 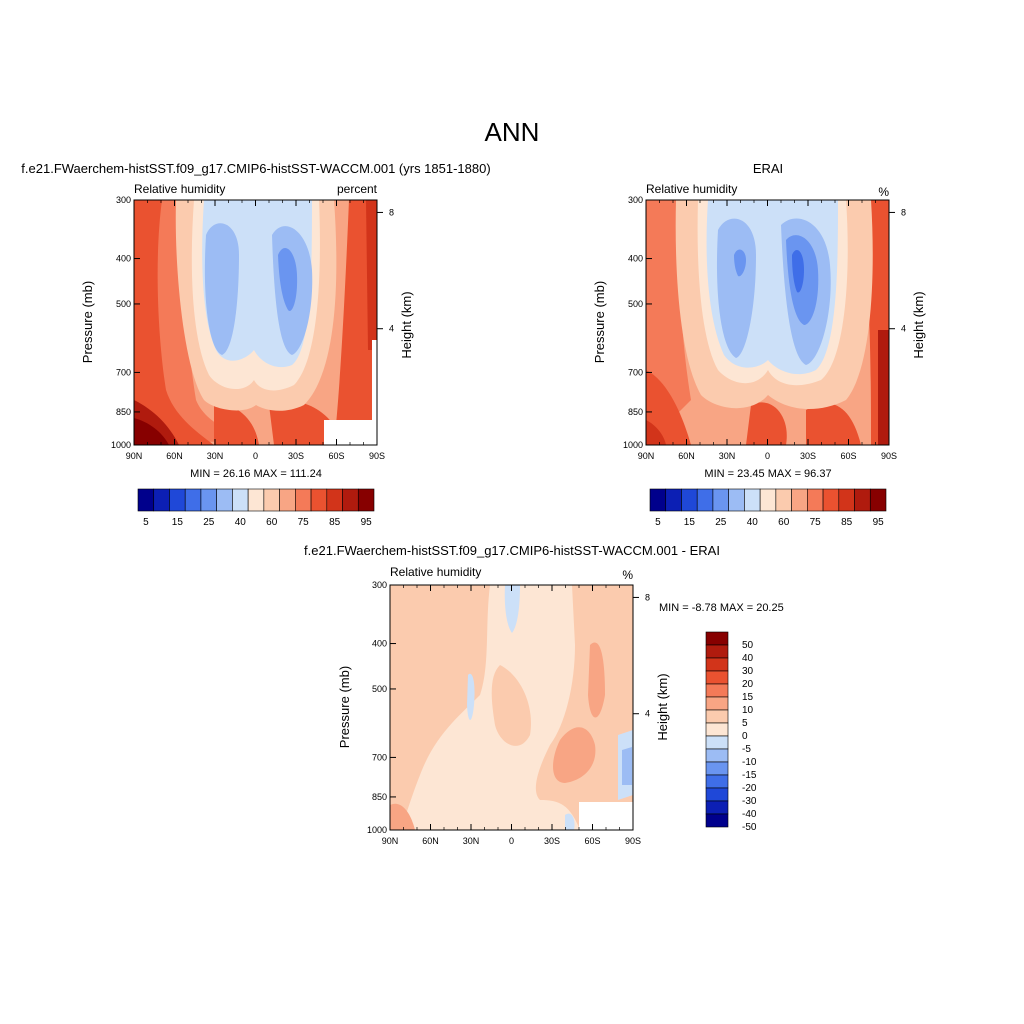 What do you see at coordinates (512, 132) in the screenshot?
I see `page-title: ANN` at bounding box center [512, 132].